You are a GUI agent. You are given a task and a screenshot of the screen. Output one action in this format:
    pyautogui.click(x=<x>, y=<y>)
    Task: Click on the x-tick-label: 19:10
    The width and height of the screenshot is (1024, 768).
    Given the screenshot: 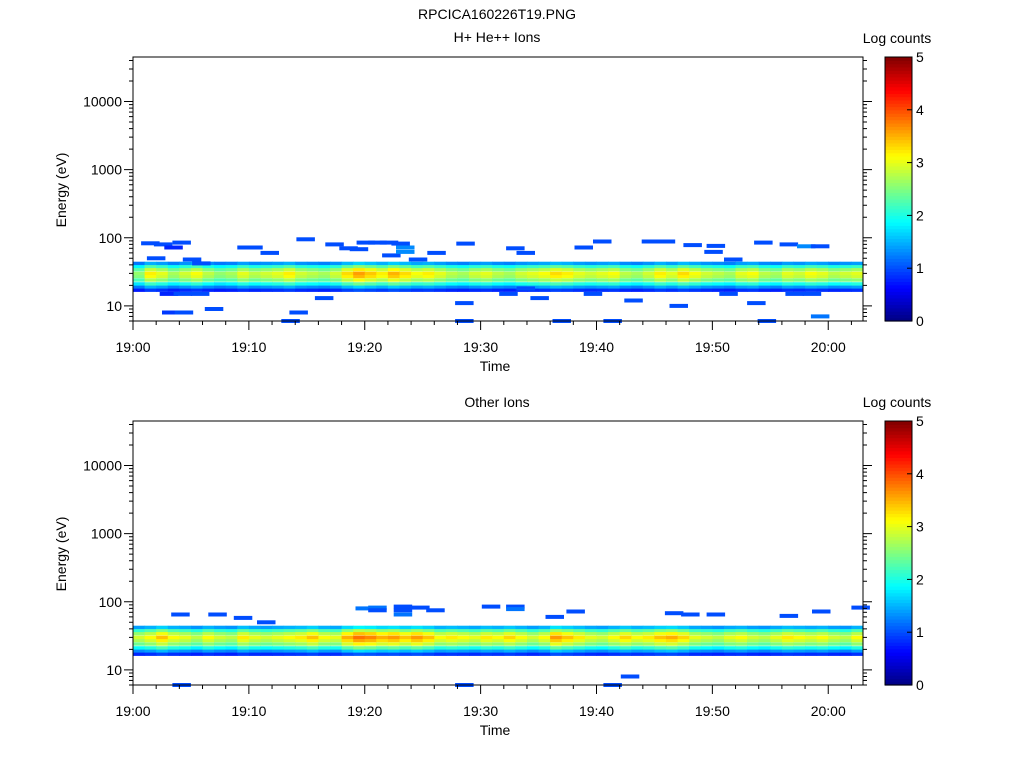 What is the action you would take?
    pyautogui.click(x=248, y=711)
    